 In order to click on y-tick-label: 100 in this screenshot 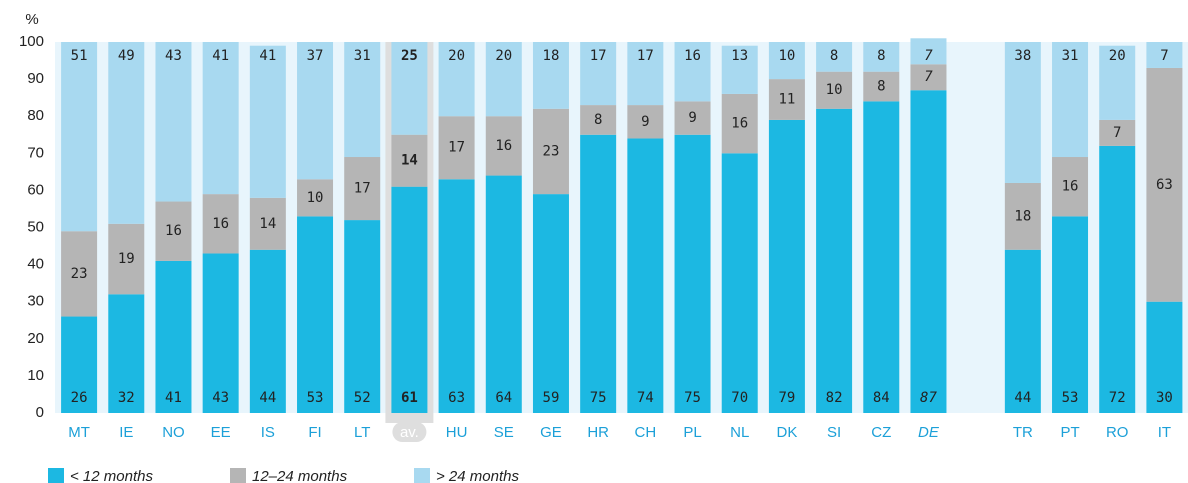, I will do `click(31, 41)`.